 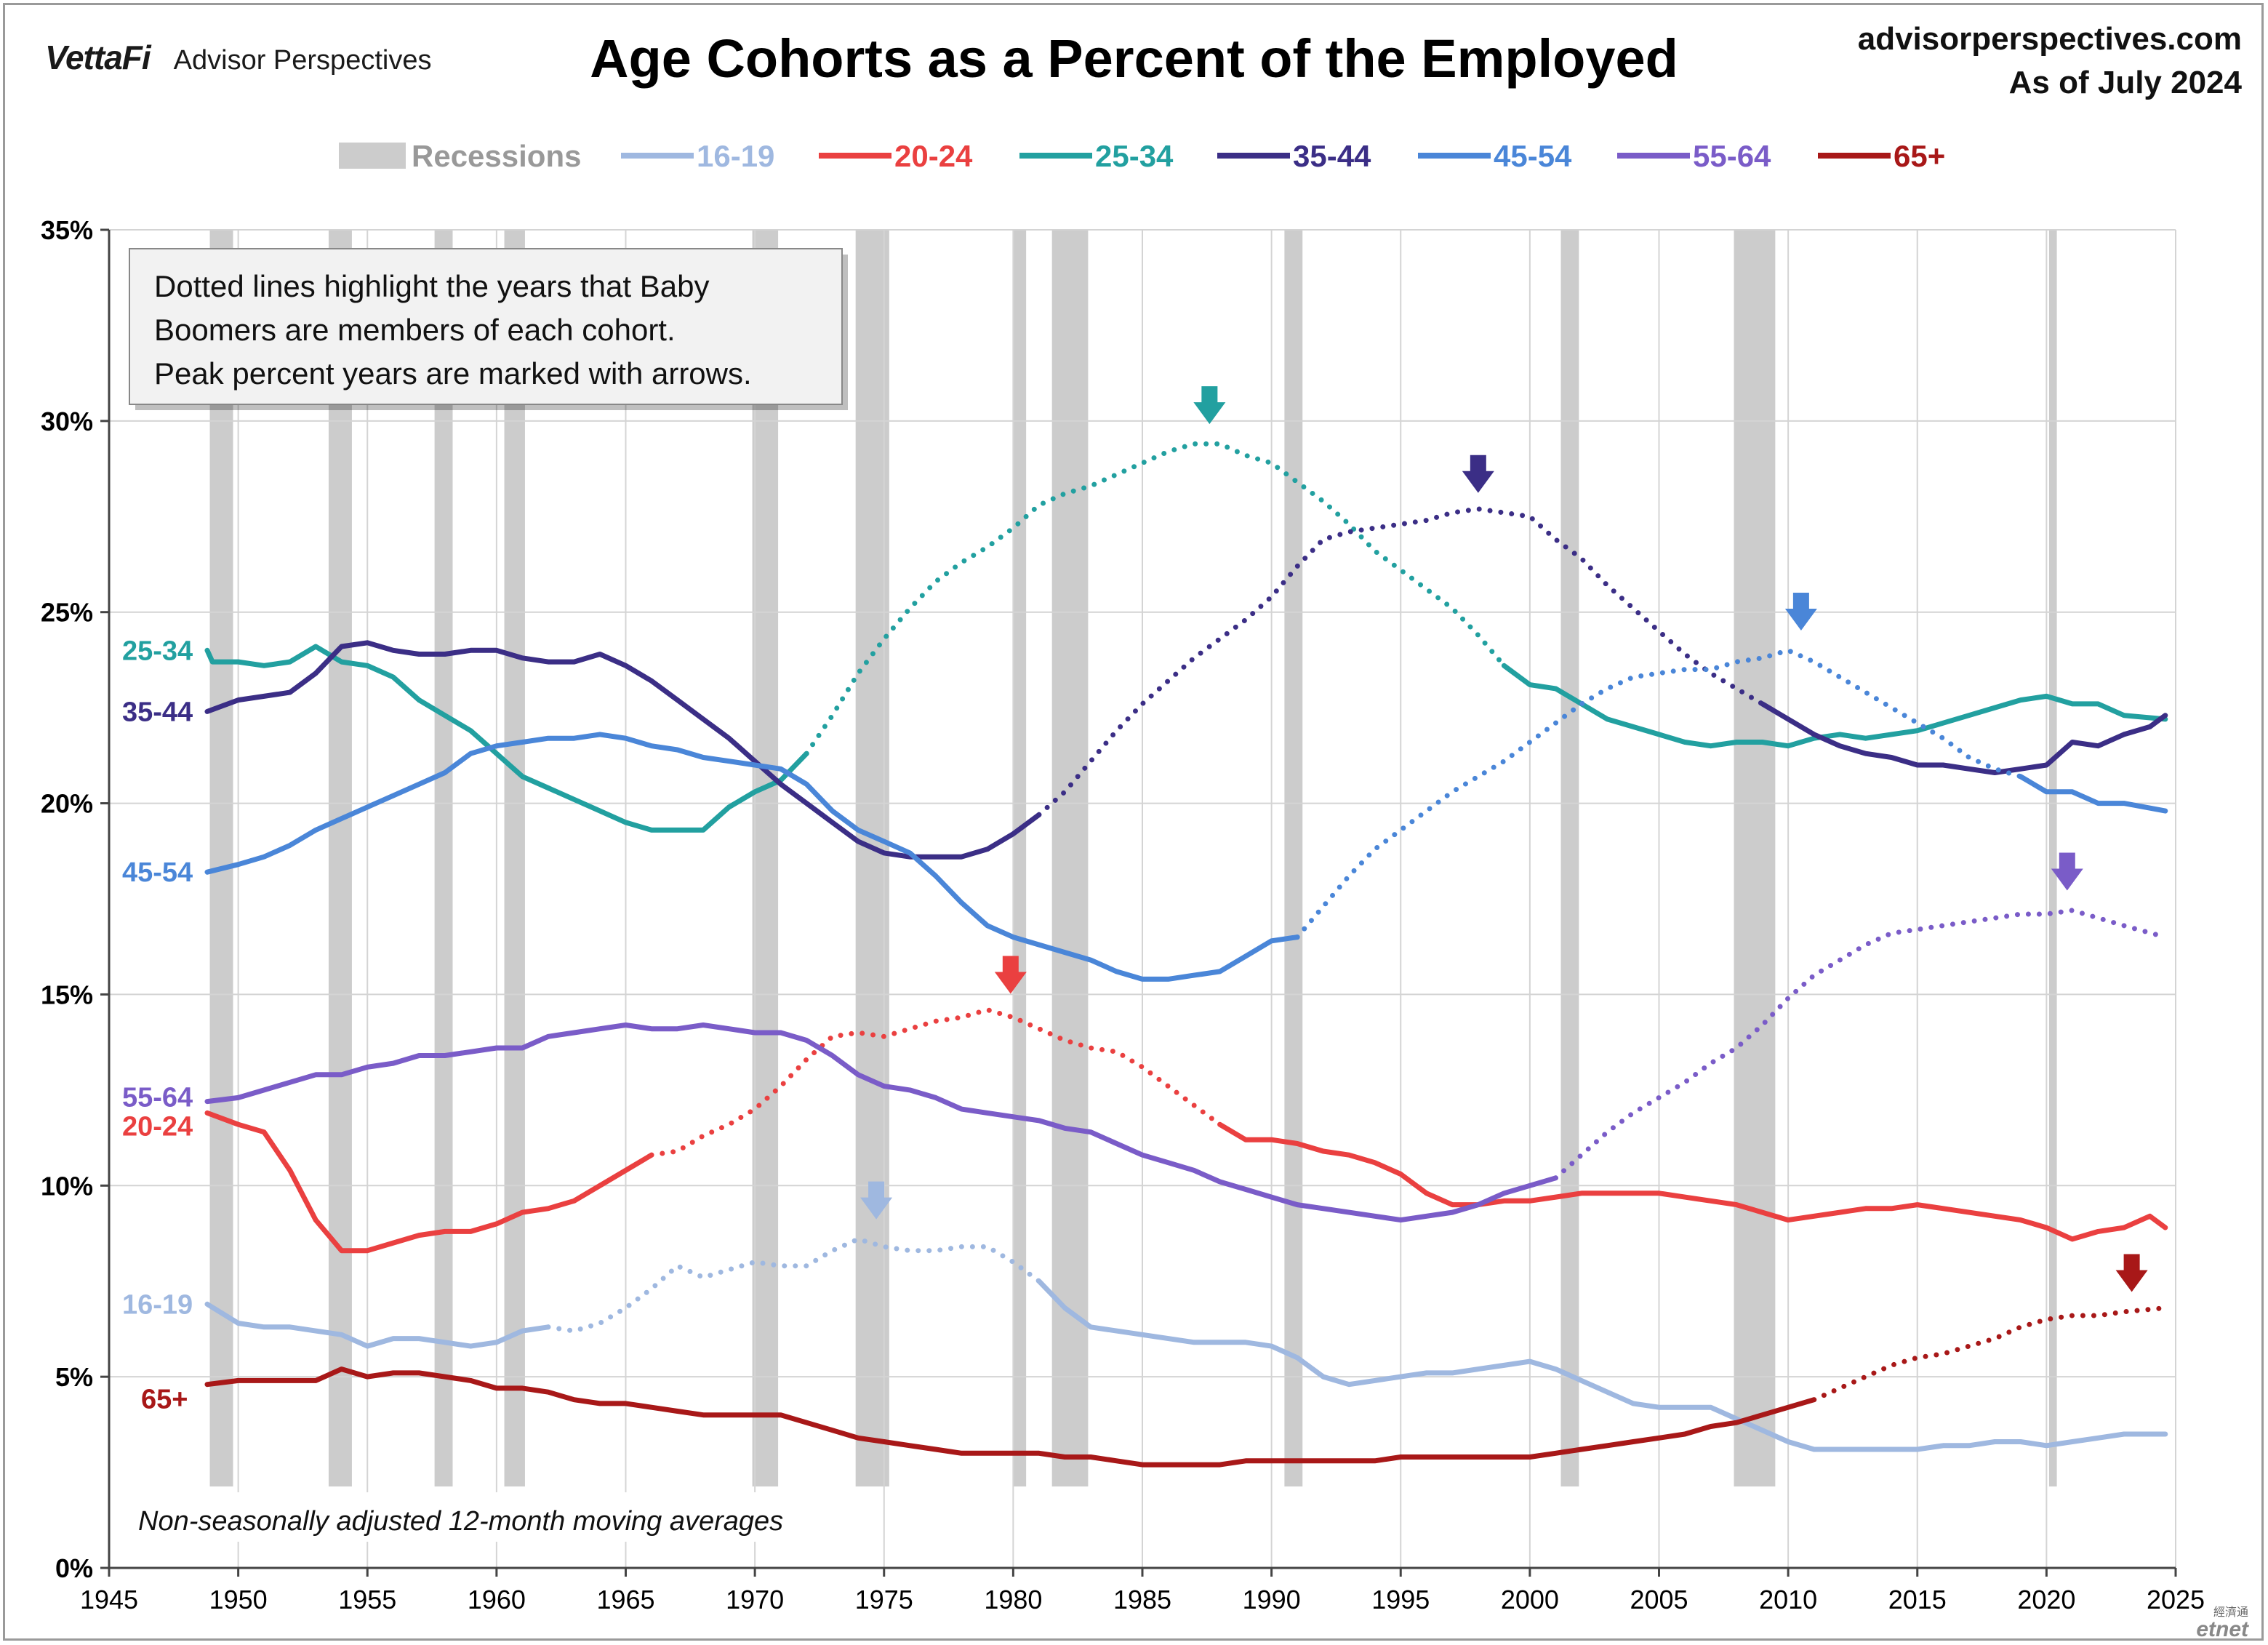 I want to click on series-45-54-solid-pre, so click(x=752, y=857).